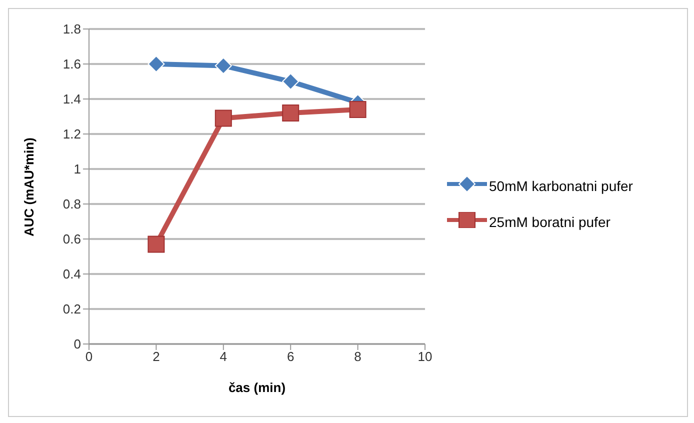 Image resolution: width=694 pixels, height=423 pixels. I want to click on x-tick-label: 4, so click(224, 356).